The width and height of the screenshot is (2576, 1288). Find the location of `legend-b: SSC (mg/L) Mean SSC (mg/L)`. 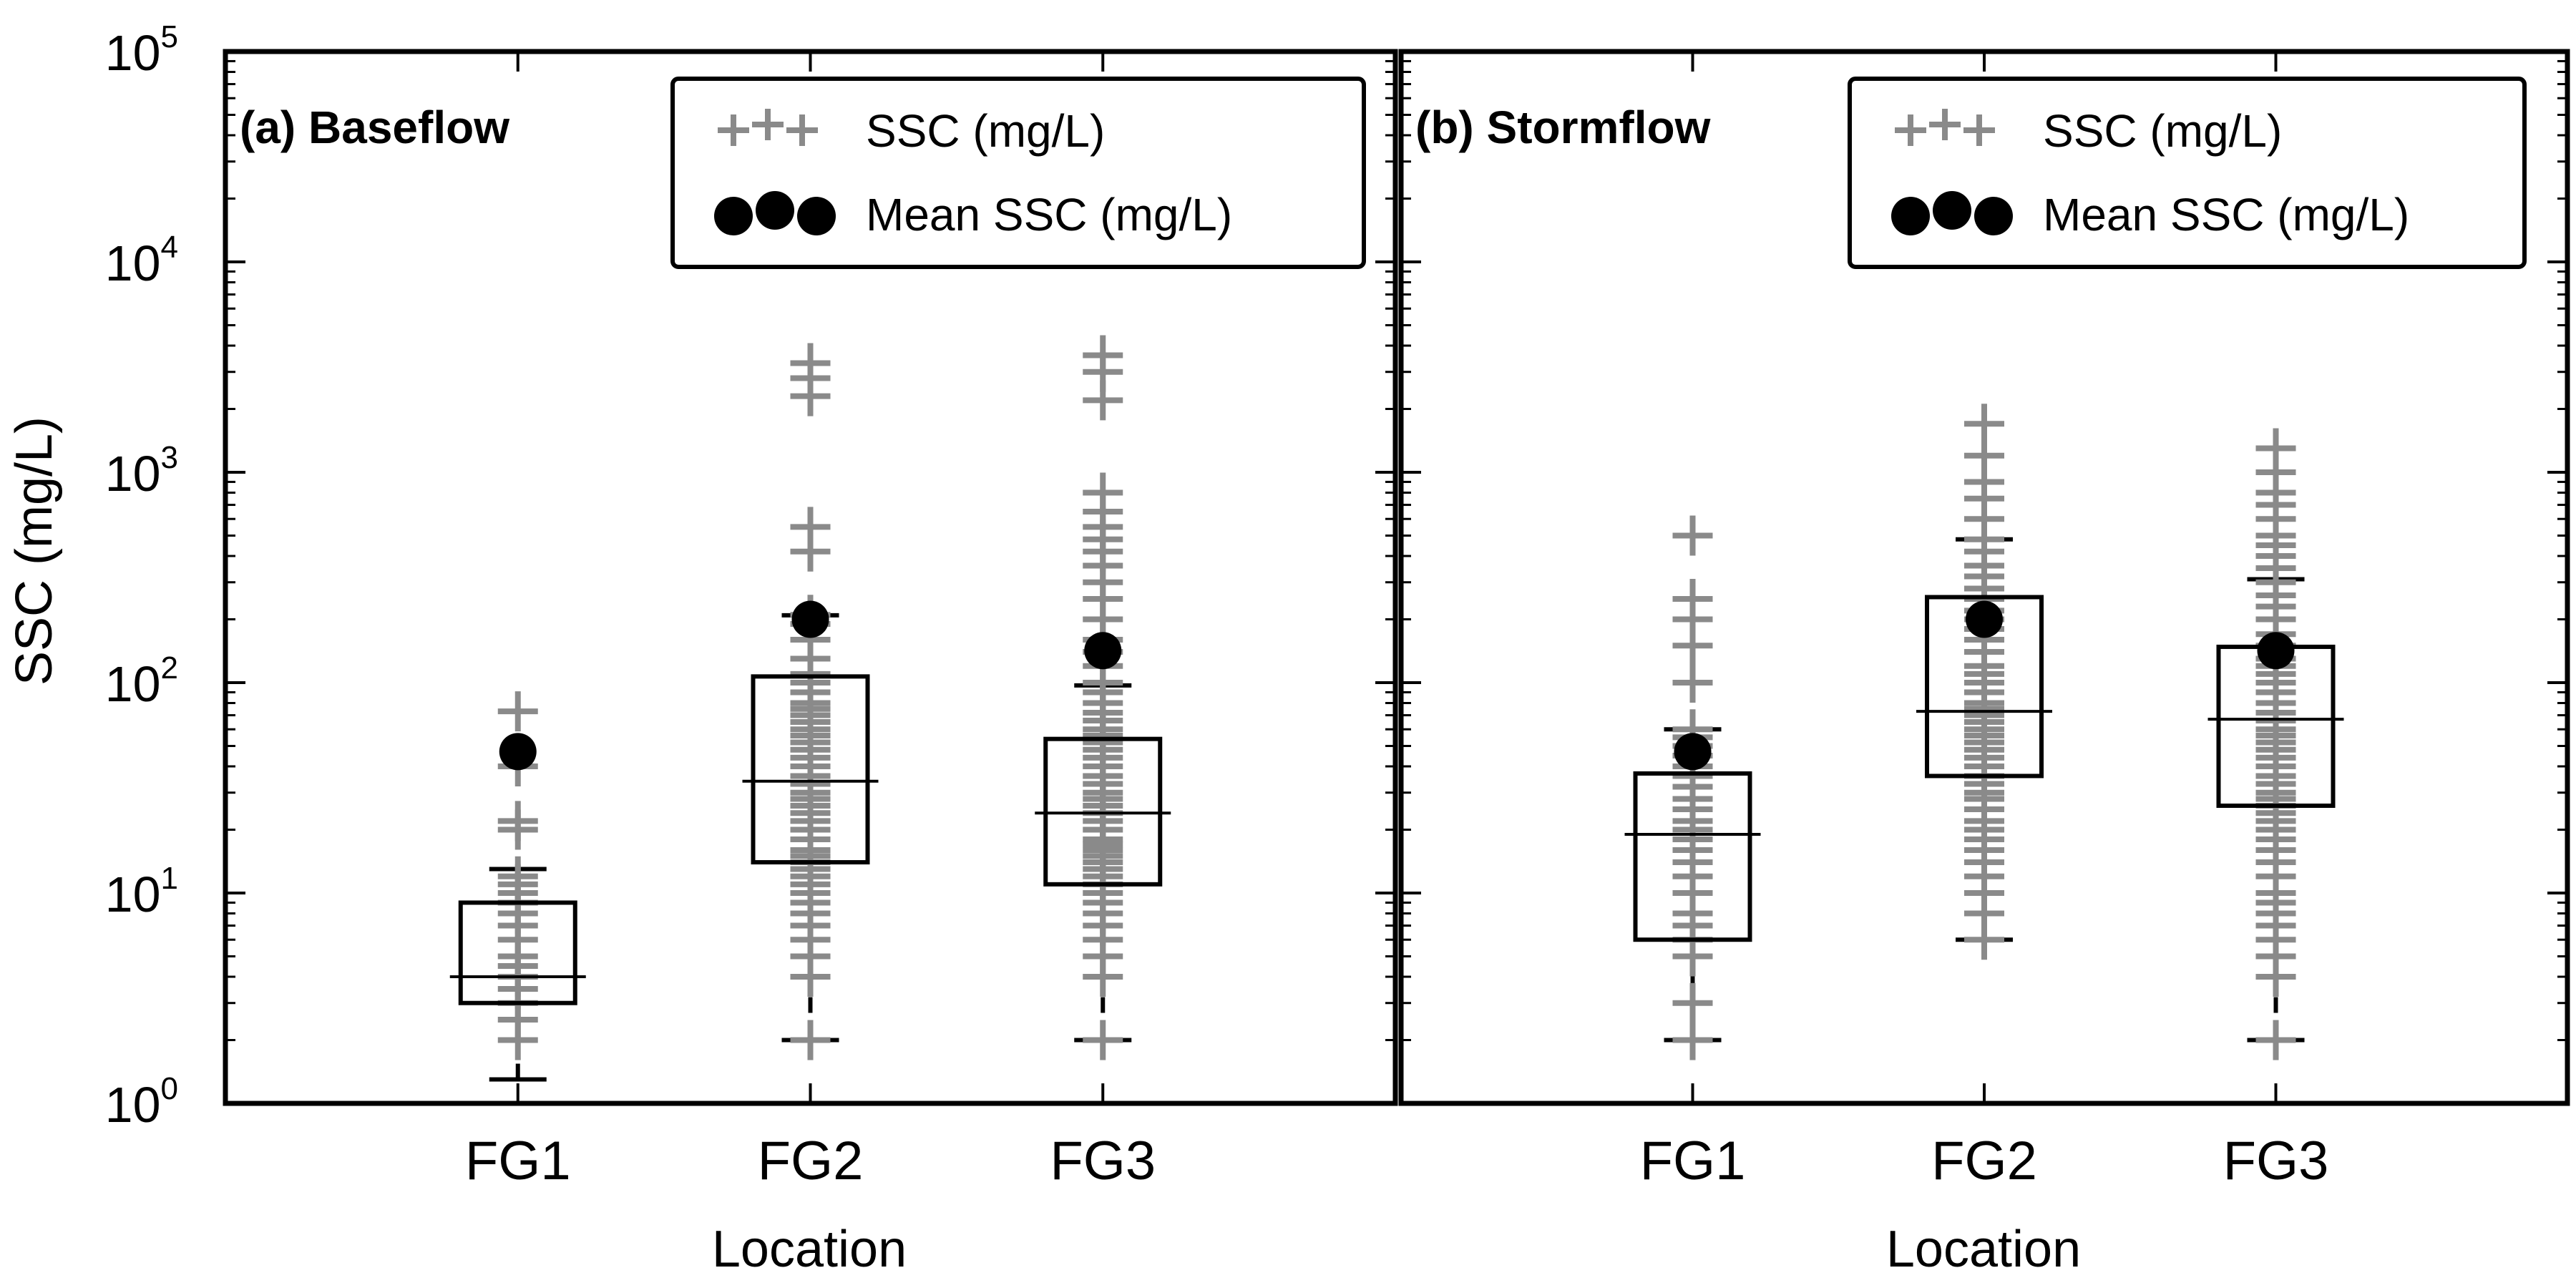

legend-b: SSC (mg/L) Mean SSC (mg/L) is located at coordinates (2187, 173).